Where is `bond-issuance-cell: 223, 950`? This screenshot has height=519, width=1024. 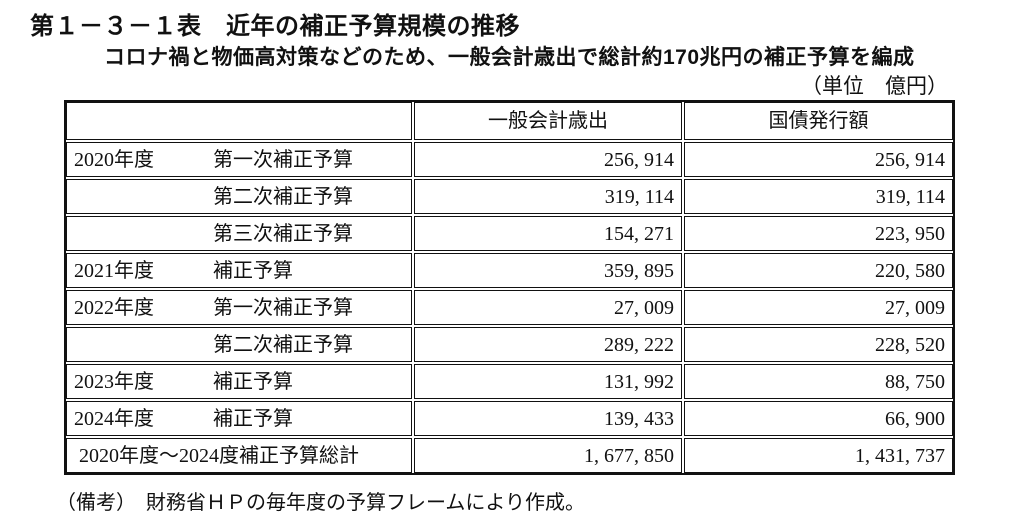
bond-issuance-cell: 223, 950 is located at coordinates (818, 233).